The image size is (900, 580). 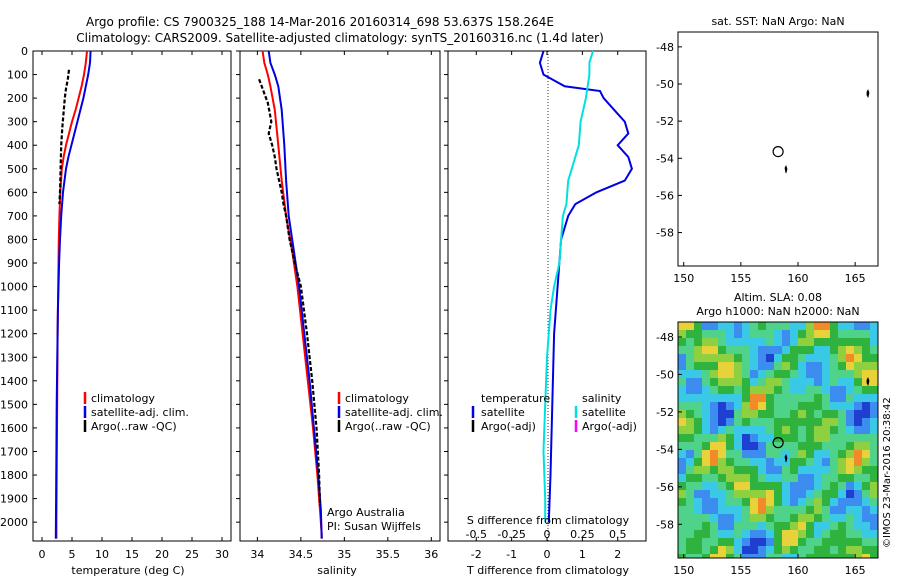 I want to click on depth-tick-label: 700, so click(x=17, y=216).